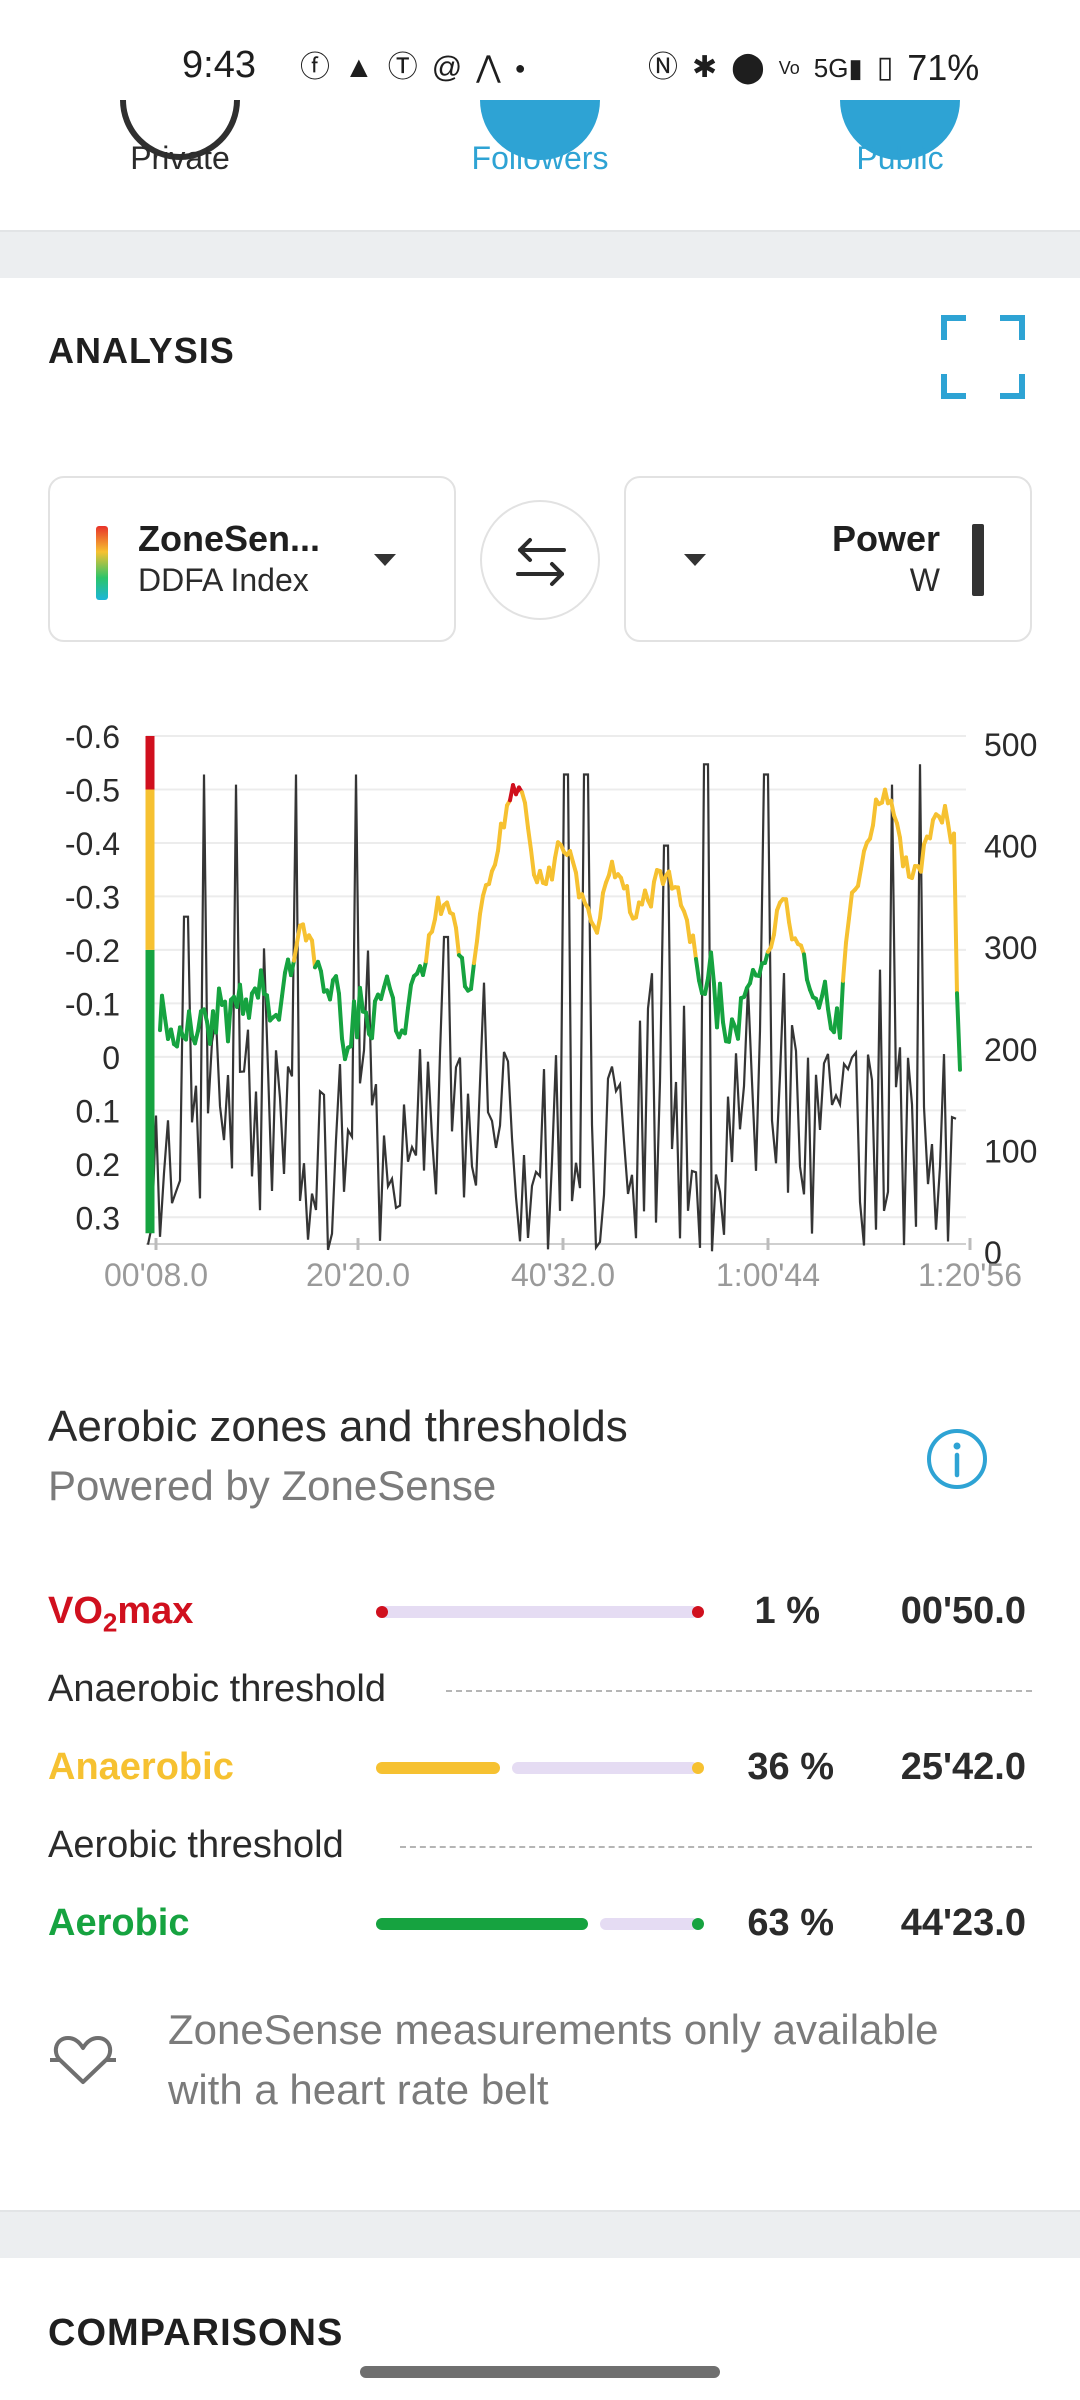 This screenshot has height=2400, width=1080. Describe the element at coordinates (1010, 1050) in the screenshot. I see `right-axis-tick: 200` at that location.